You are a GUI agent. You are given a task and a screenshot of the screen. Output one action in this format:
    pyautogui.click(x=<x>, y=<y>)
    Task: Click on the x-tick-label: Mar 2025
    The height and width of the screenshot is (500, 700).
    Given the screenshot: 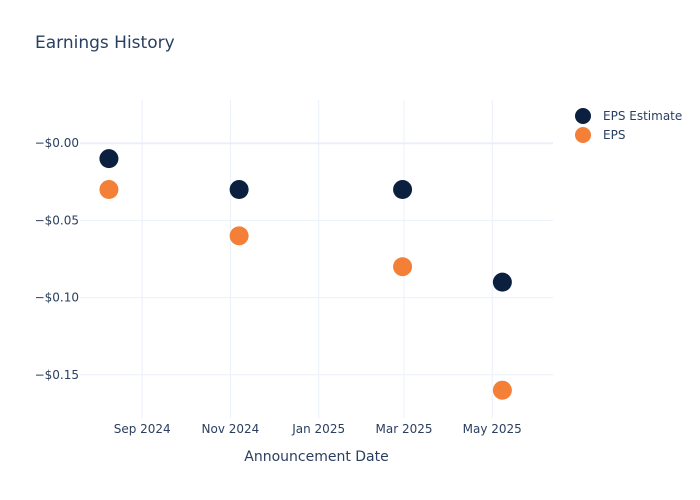 What is the action you would take?
    pyautogui.click(x=404, y=429)
    